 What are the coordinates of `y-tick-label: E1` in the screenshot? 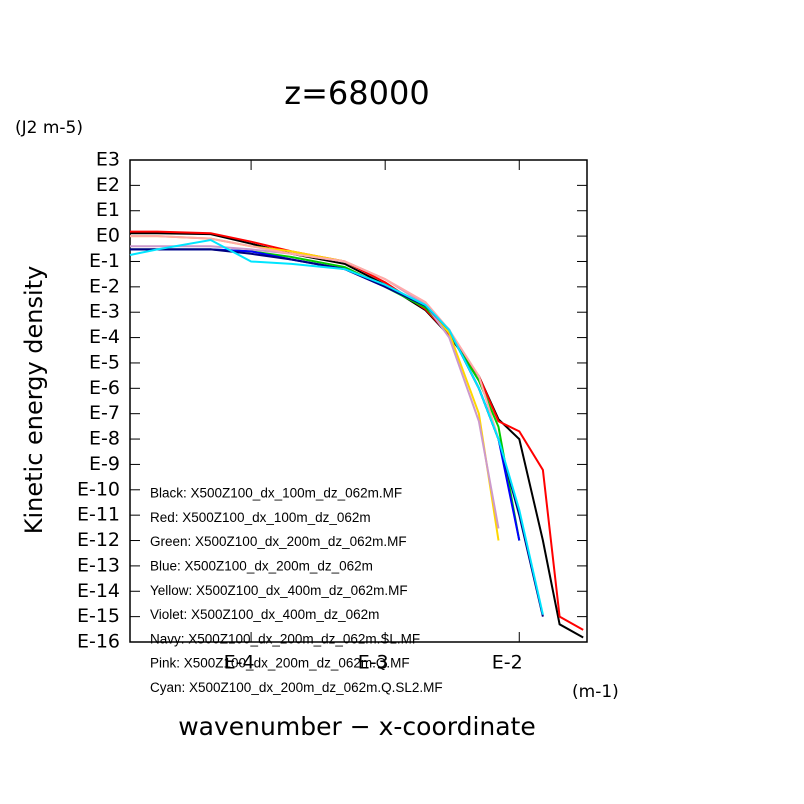 It's located at (108, 210).